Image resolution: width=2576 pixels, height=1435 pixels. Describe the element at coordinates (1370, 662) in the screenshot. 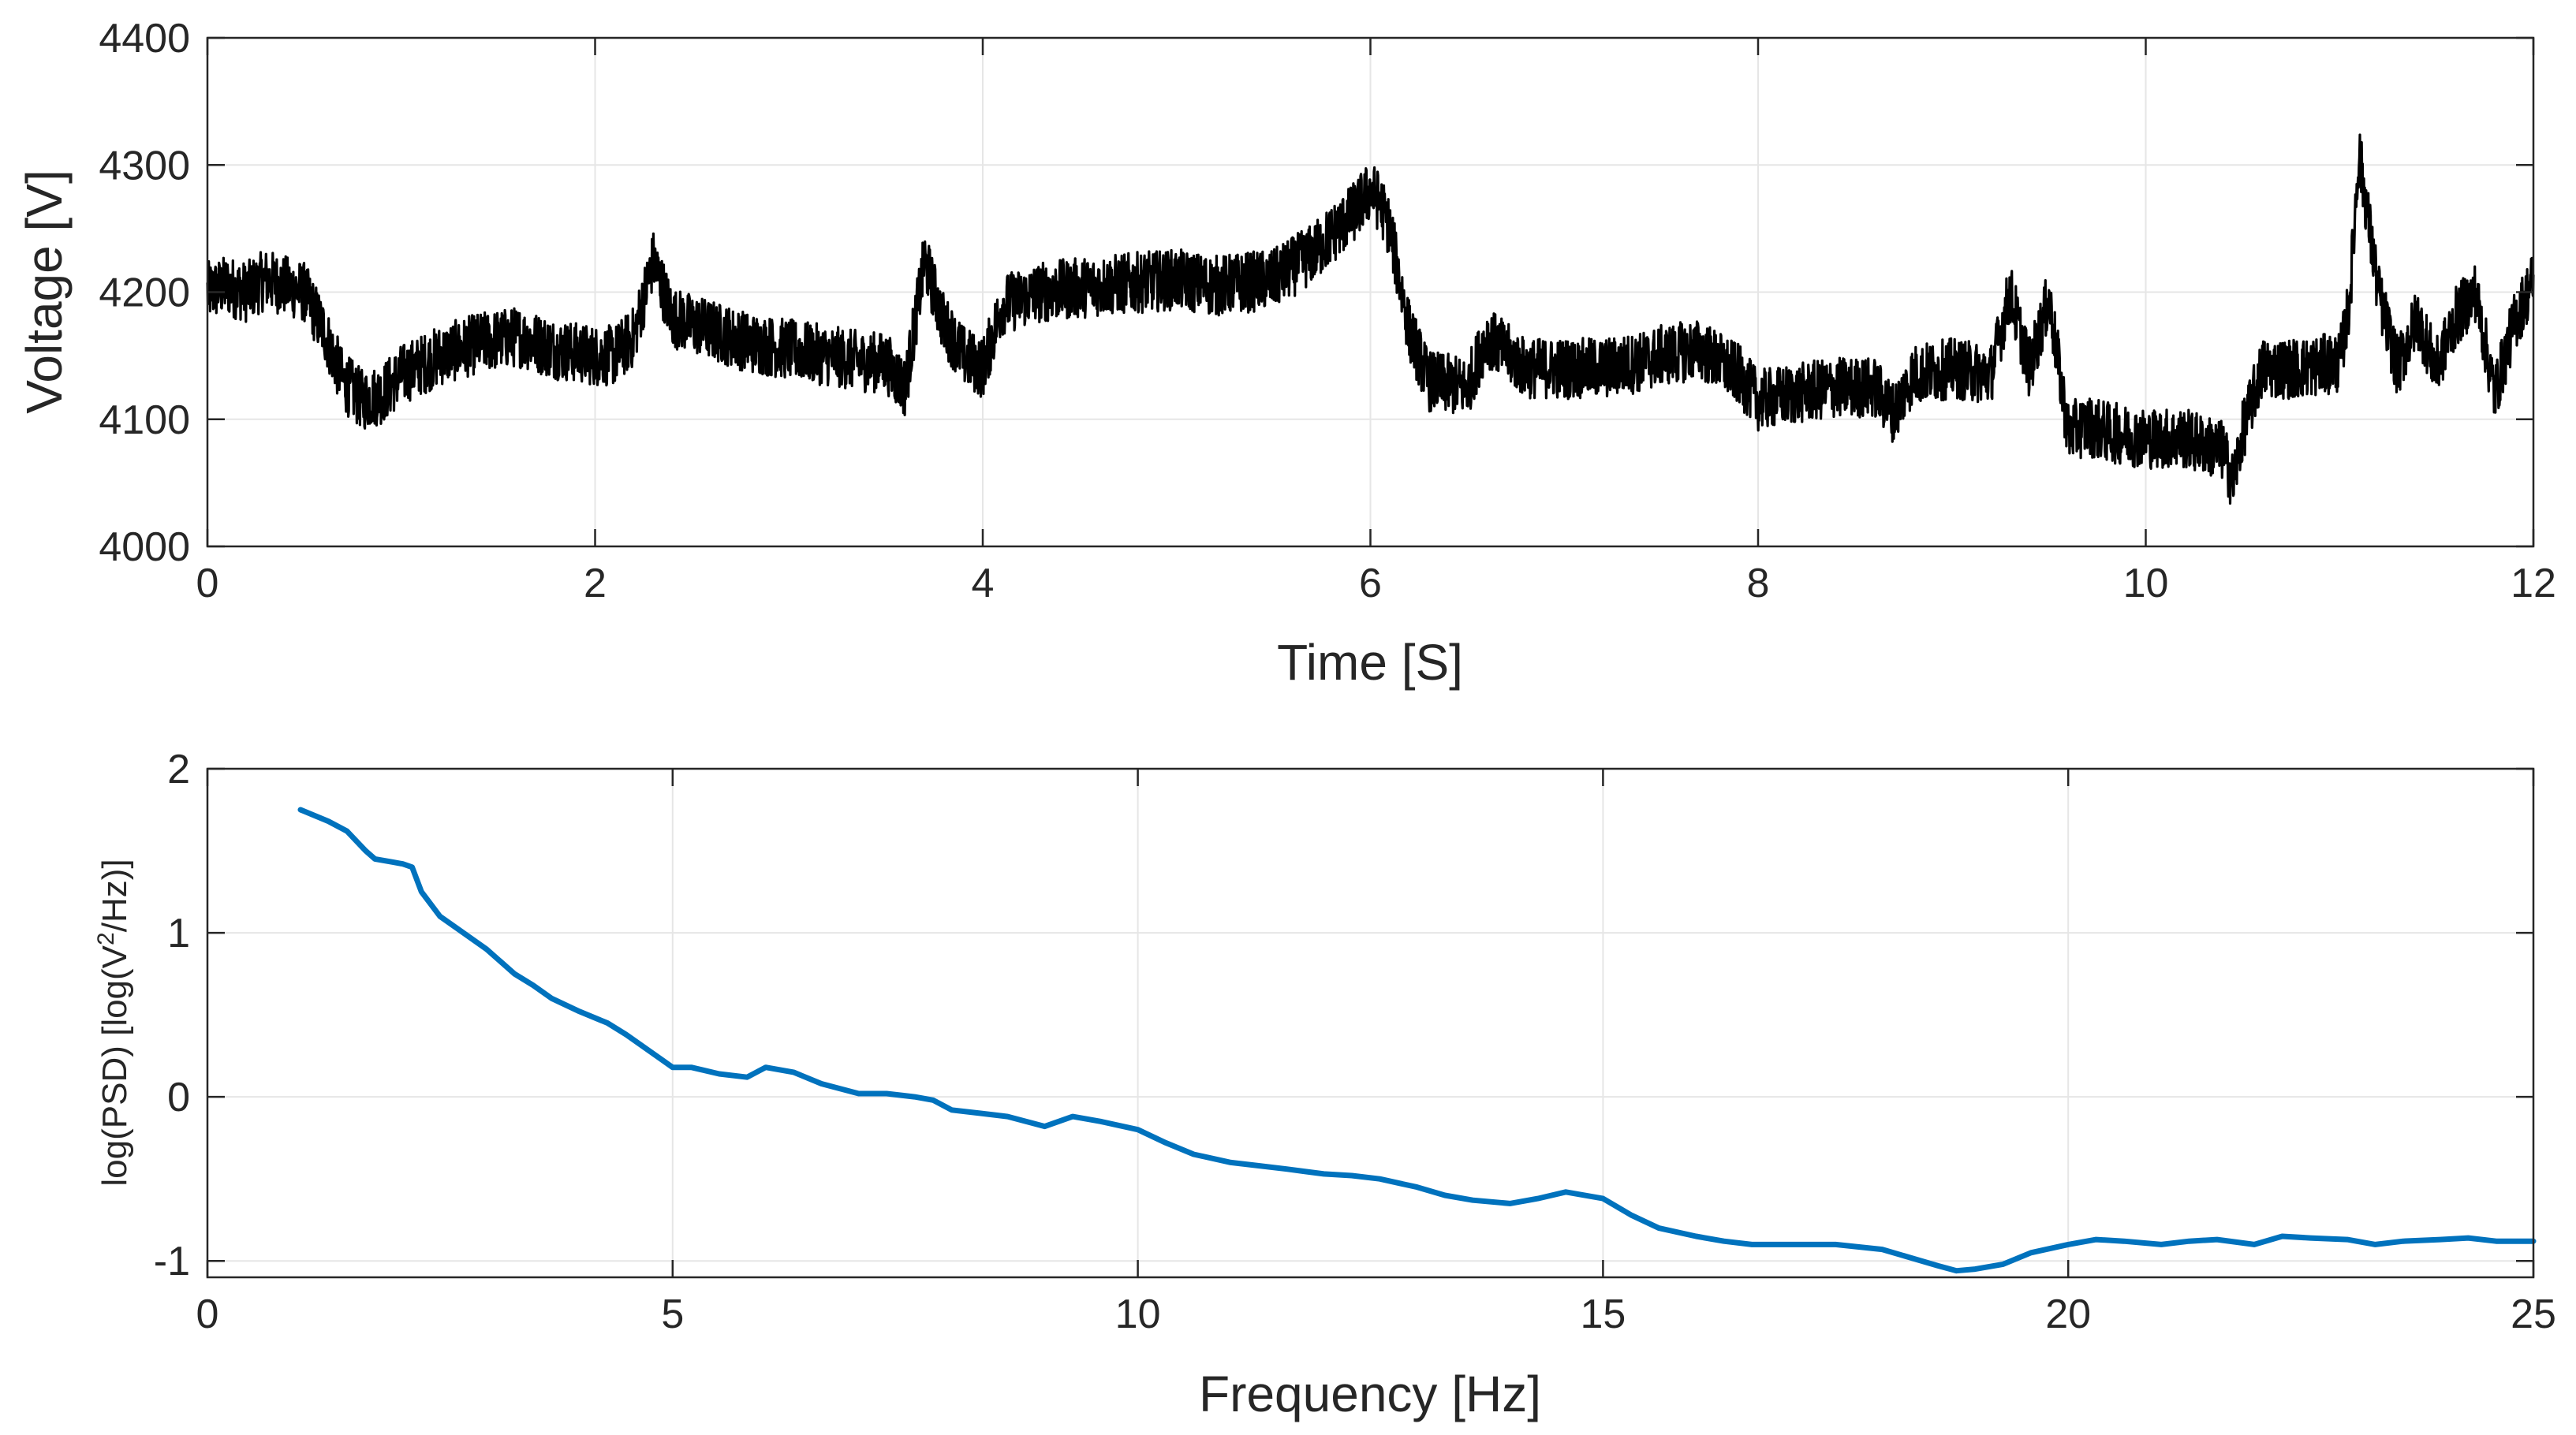

I see `time-axis-label: Time [S]` at that location.